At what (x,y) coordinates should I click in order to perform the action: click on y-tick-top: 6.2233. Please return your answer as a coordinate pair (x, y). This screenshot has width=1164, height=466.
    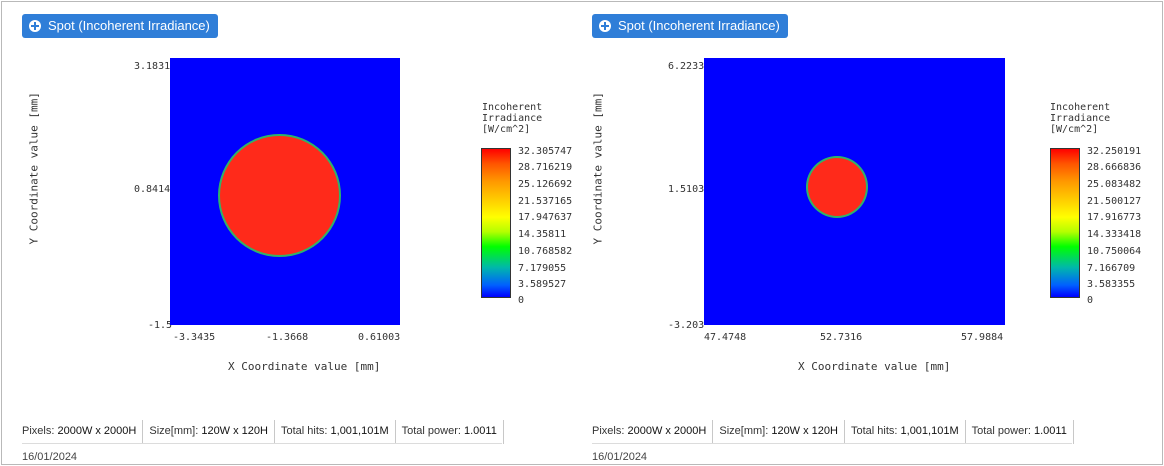
    Looking at the image, I should click on (686, 66).